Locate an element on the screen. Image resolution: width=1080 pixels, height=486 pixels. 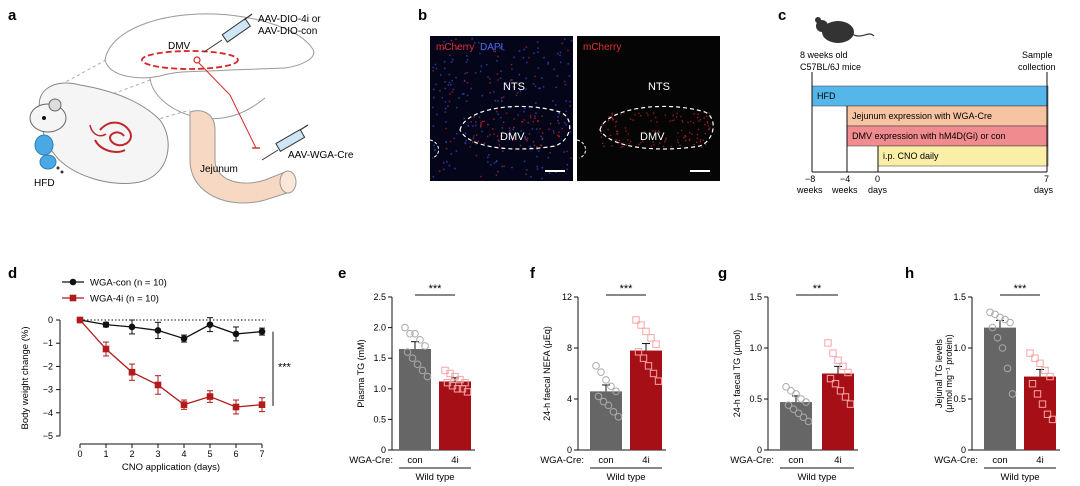
micrograph-left-dapi: DAPI is located at coordinates (491, 47).